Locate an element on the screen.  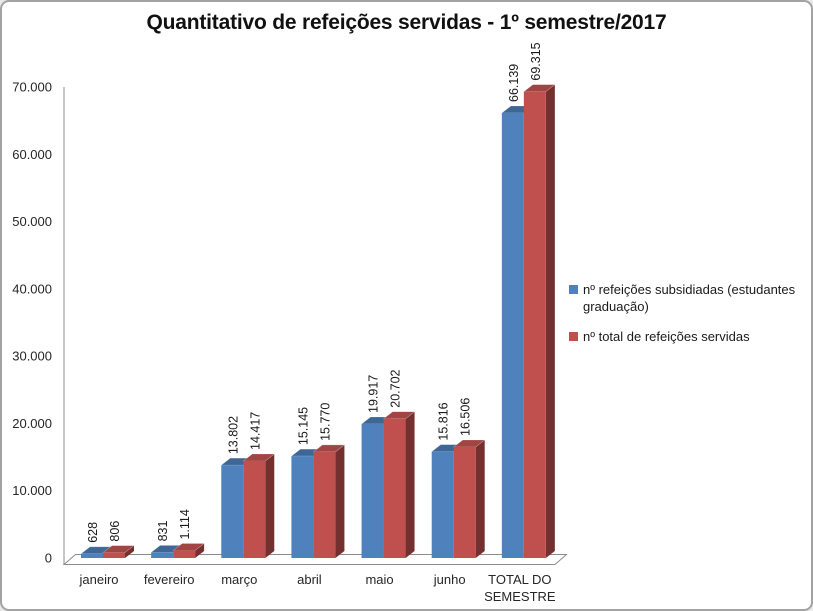
data-label: 16.506 is located at coordinates (466, 417).